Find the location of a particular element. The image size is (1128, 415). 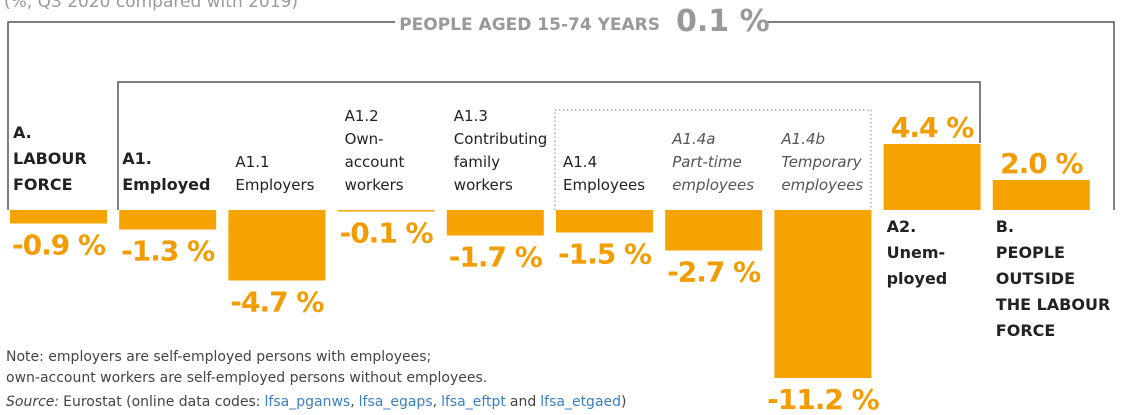

category-label: A2. is located at coordinates (902, 226).